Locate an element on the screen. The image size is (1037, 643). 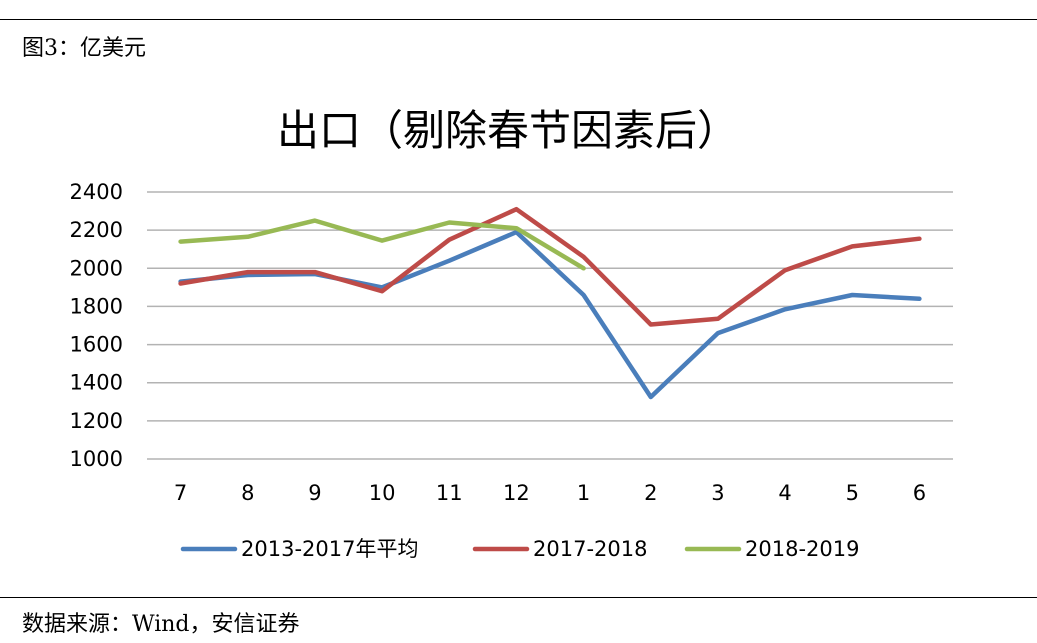
x-axis-ticks: 7 8 9 10 11 12 1 2 3 4 5 6 is located at coordinates (550, 493).